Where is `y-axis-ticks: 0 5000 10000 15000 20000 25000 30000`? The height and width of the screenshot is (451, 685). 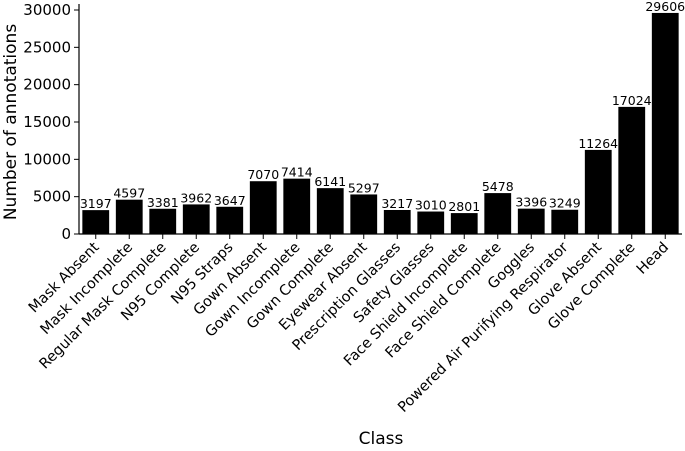 y-axis-ticks: 0 5000 10000 15000 20000 25000 30000 is located at coordinates (51, 122).